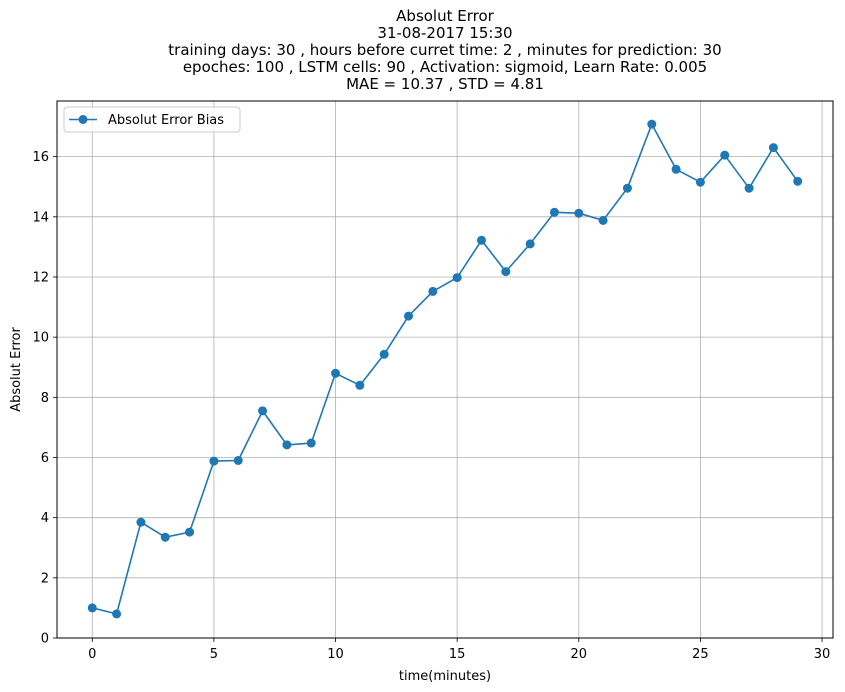 The image size is (845, 692). What do you see at coordinates (166, 120) in the screenshot?
I see `legend-entry-label: Absolut Error Bias` at bounding box center [166, 120].